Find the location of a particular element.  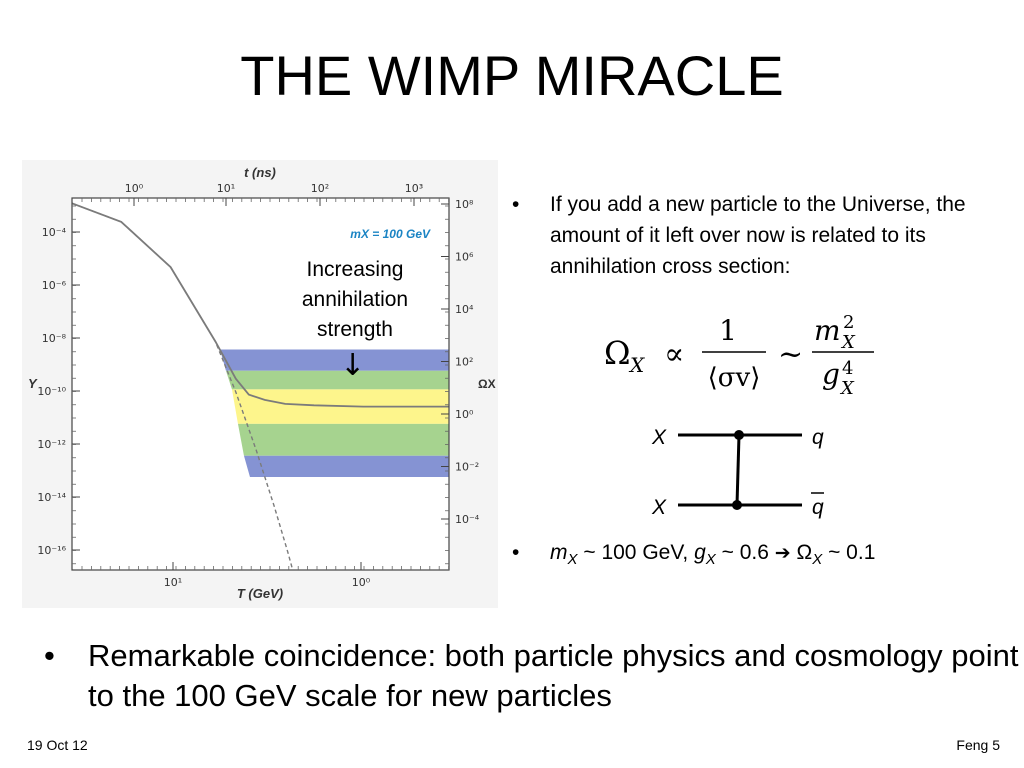

feynman-diagram: X q X q is located at coordinates (737, 472).